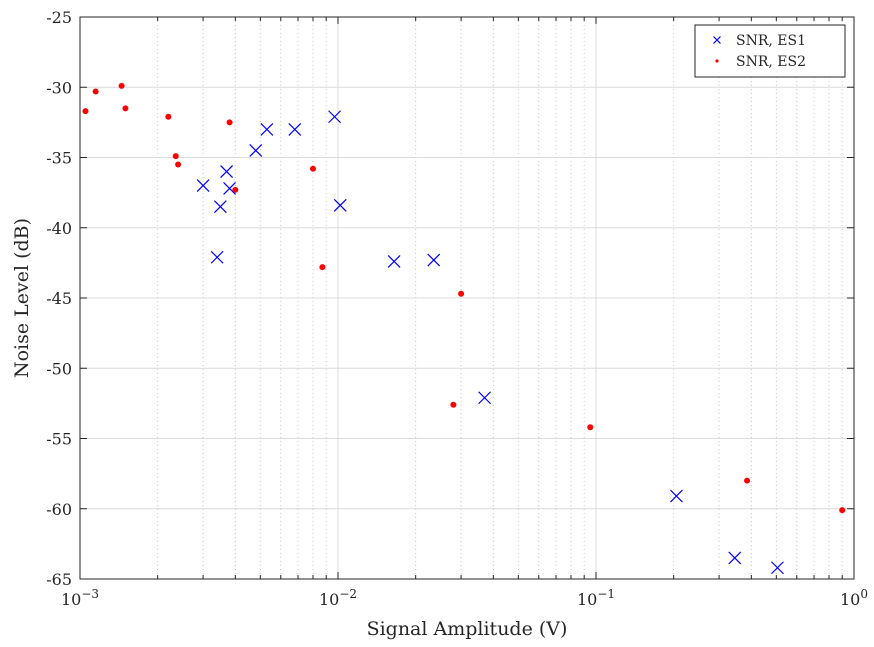 This screenshot has width=874, height=647. What do you see at coordinates (771, 62) in the screenshot?
I see `legend-label-es2: SNR, ES2` at bounding box center [771, 62].